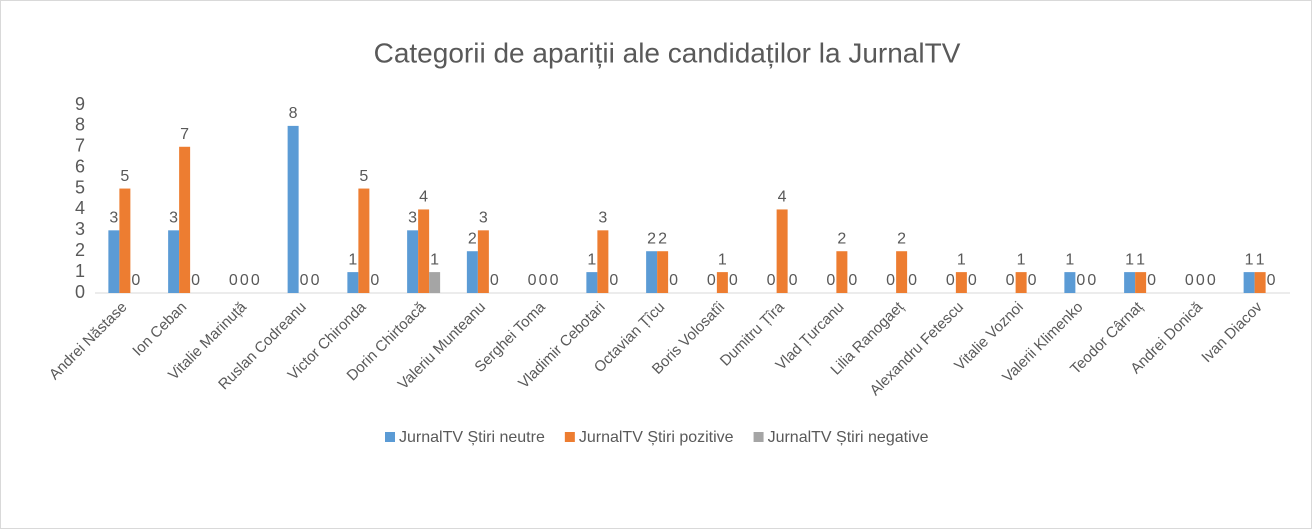  Describe the element at coordinates (472, 437) in the screenshot. I see `legend-label: JurnalTV Știri neutre` at that location.